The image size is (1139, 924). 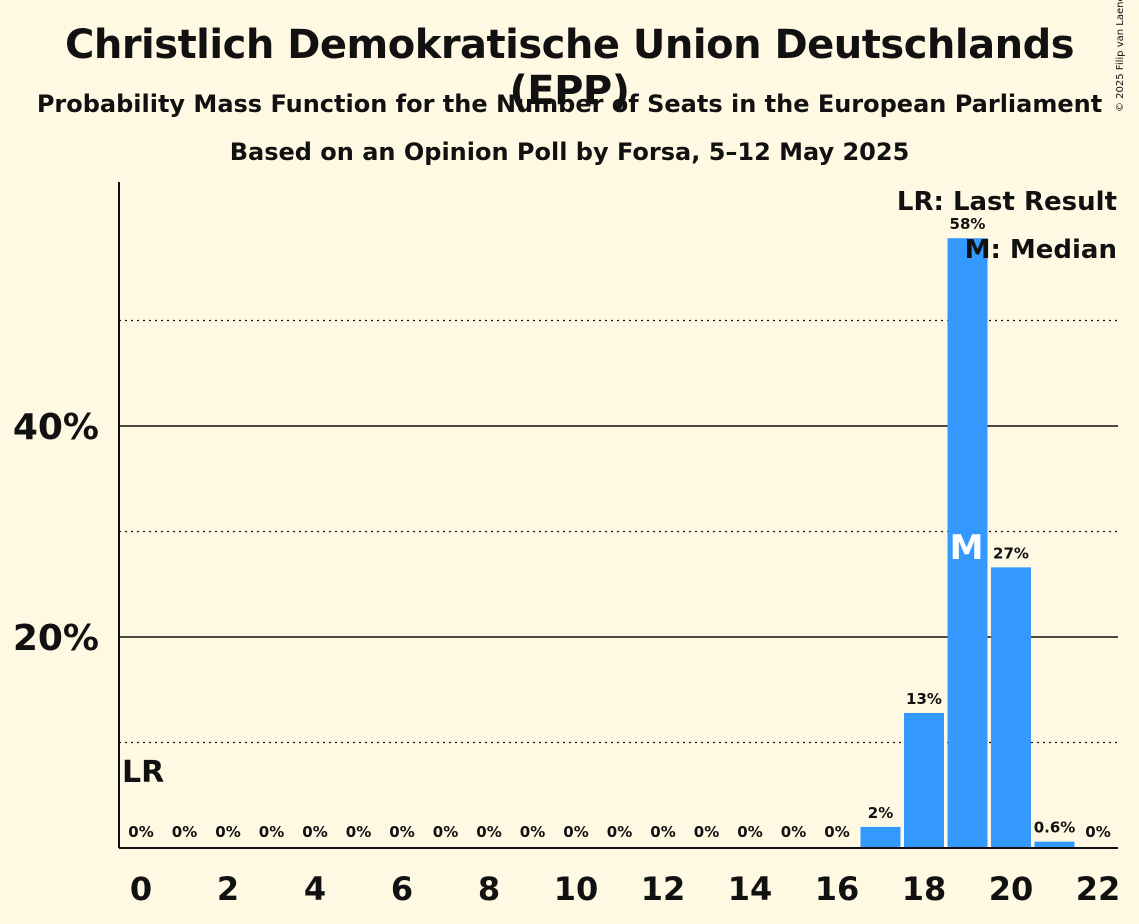 I want to click on x-tick-label: 4, so click(x=315, y=889).